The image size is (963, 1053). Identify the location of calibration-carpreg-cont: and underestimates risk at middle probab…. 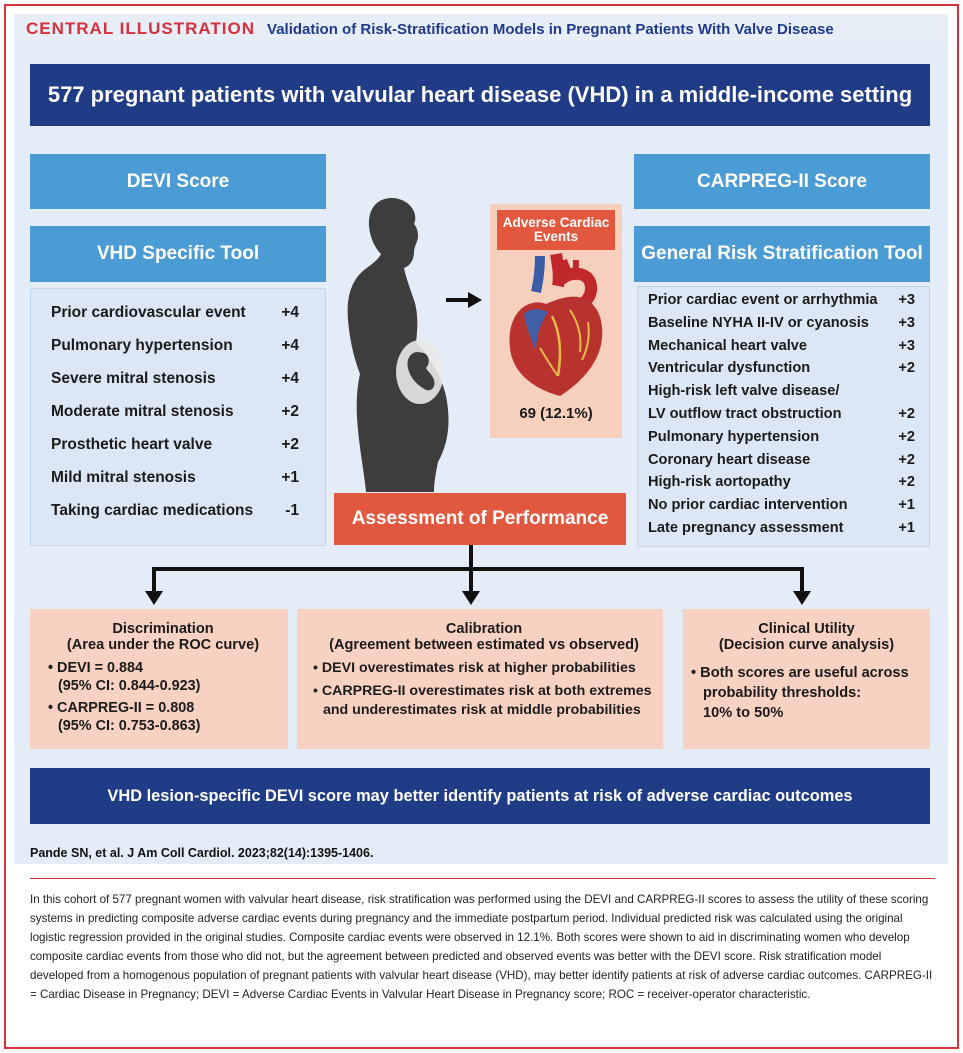
(482, 710).